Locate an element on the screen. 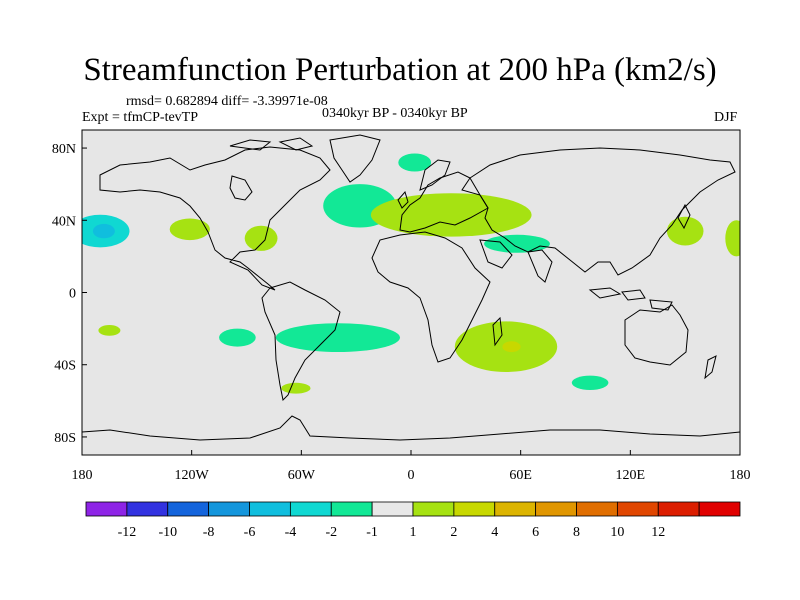 The height and width of the screenshot is (600, 800). coastline-hudson-bay is located at coordinates (241, 188).